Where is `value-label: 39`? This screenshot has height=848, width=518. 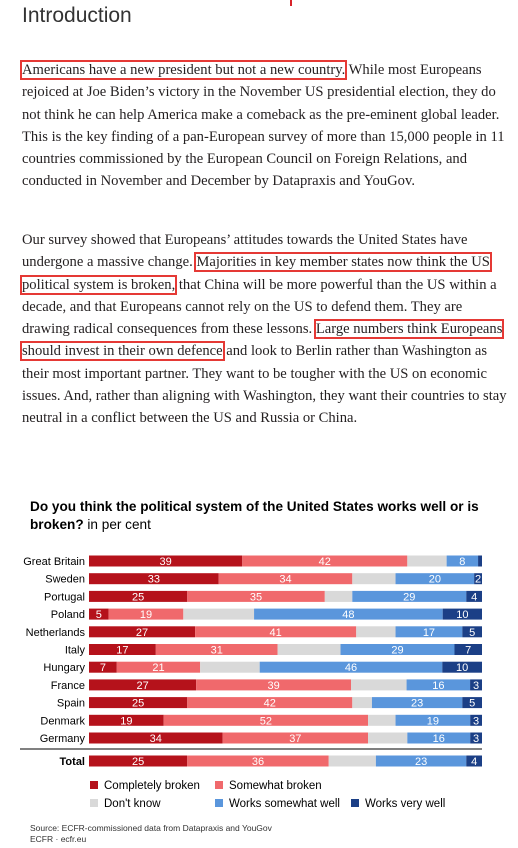 value-label: 39 is located at coordinates (273, 686).